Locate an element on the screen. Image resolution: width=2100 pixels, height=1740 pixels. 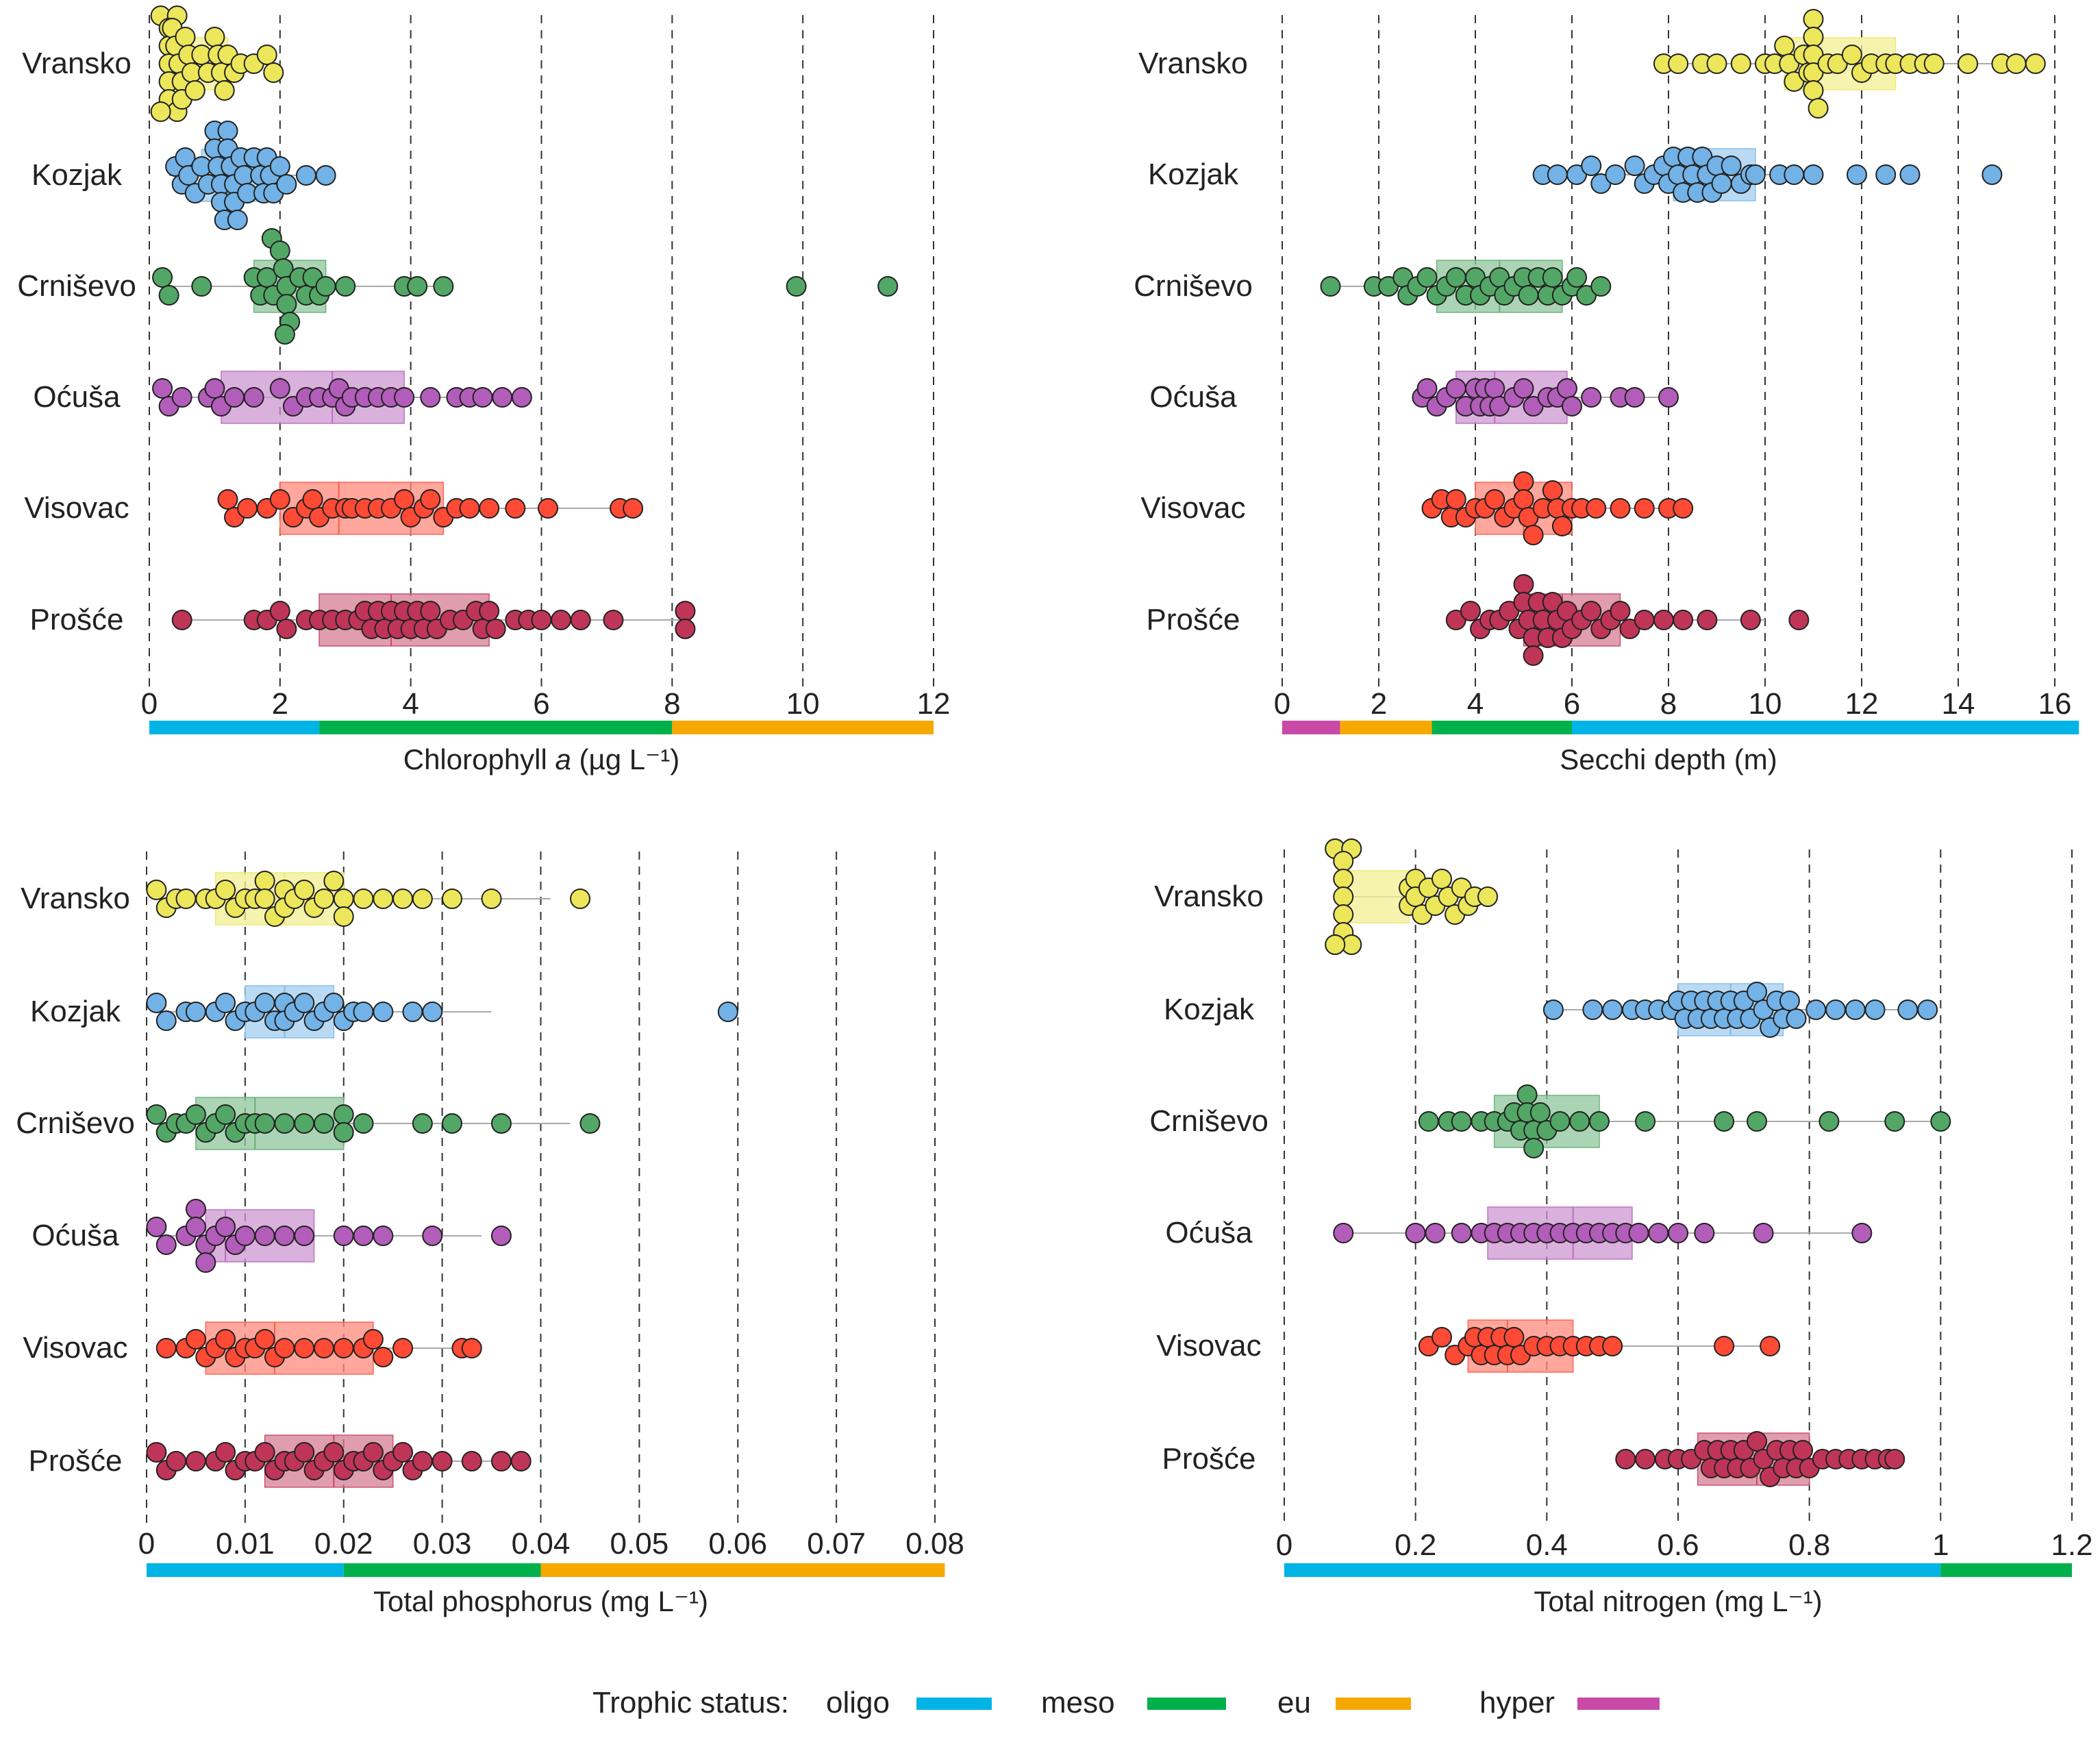
tick-label: 4 is located at coordinates (410, 704).